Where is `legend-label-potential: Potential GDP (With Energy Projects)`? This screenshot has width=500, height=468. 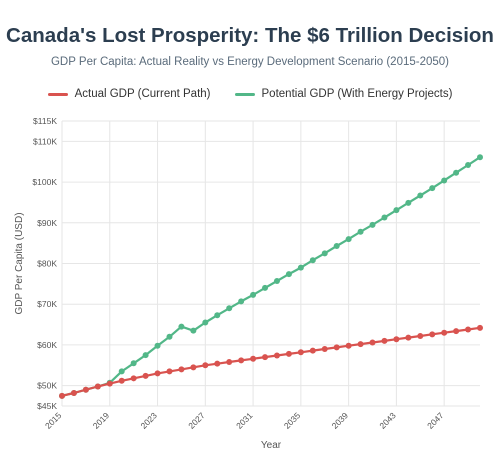 legend-label-potential: Potential GDP (With Energy Projects) is located at coordinates (357, 94).